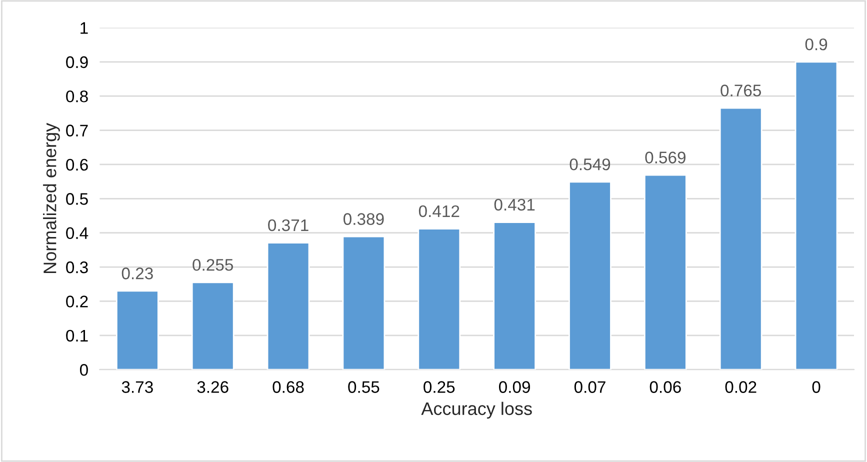 The width and height of the screenshot is (867, 462). What do you see at coordinates (77, 233) in the screenshot?
I see `y-tick-label: 0.4` at bounding box center [77, 233].